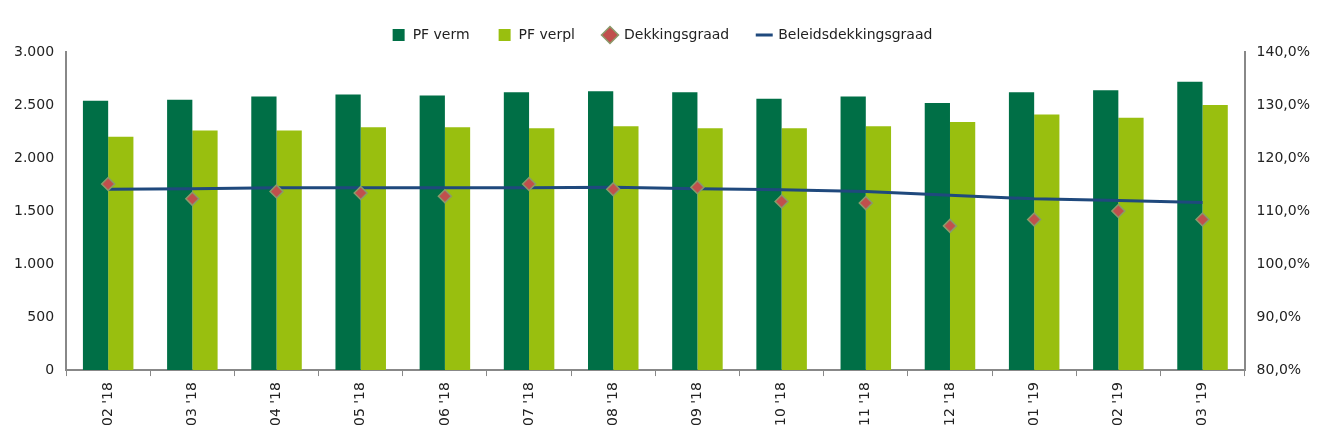 The height and width of the screenshot is (436, 1324). Describe the element at coordinates (1279, 315) in the screenshot. I see `y2-tick-label: 90,0%` at that location.